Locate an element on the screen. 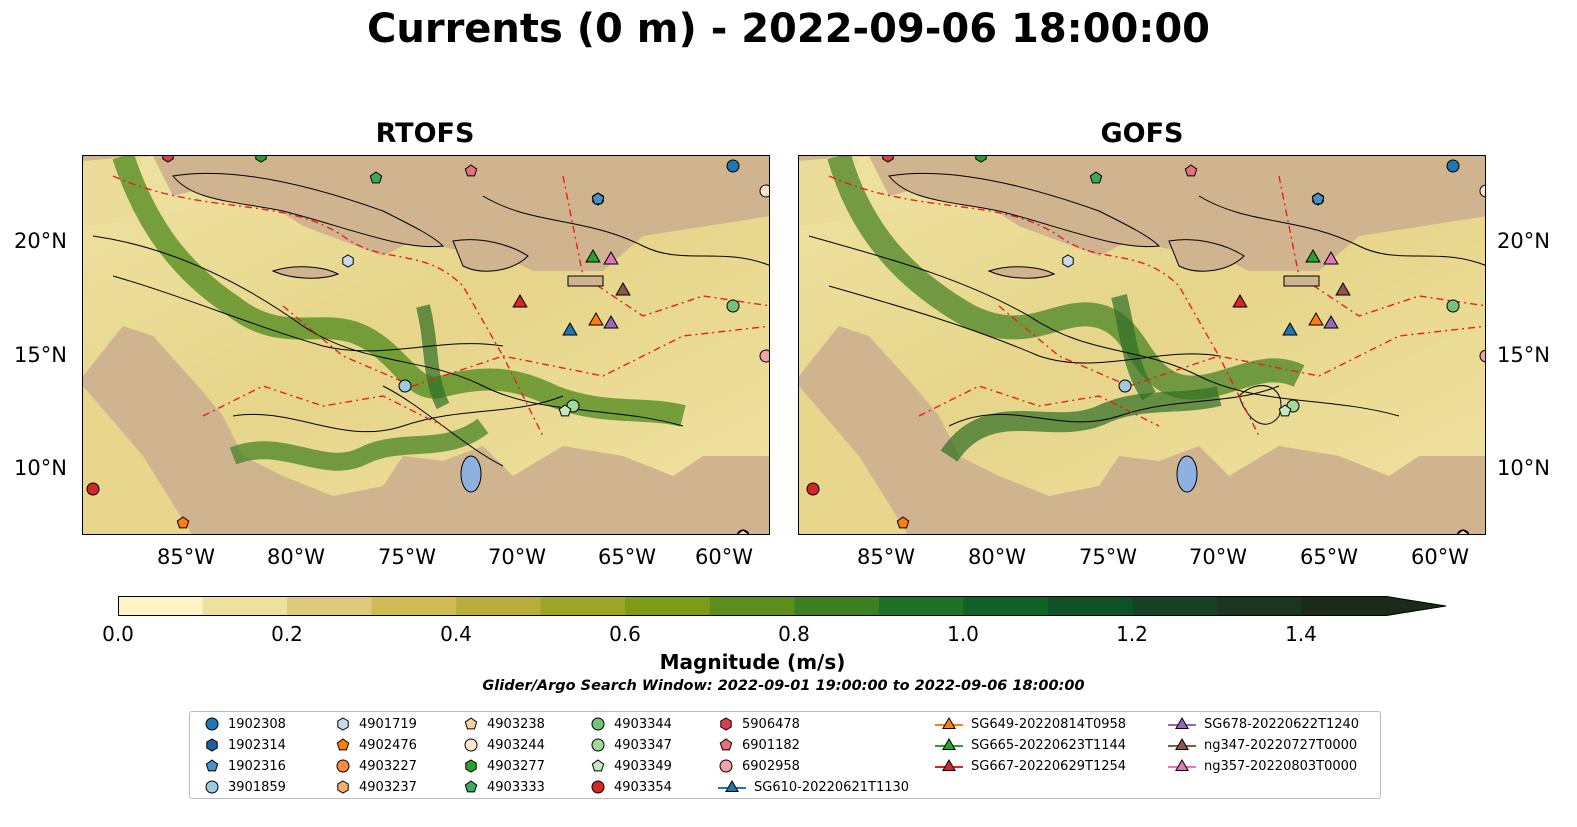 This screenshot has height=827, width=1577. legend-entry: 4903227 is located at coordinates (376, 766).